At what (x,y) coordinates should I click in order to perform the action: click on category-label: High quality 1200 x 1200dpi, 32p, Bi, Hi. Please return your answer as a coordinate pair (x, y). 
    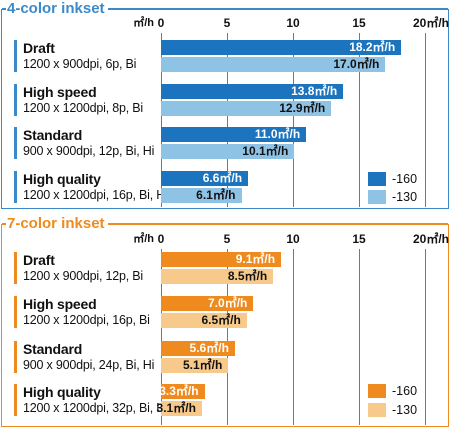
    Looking at the image, I should click on (91, 400).